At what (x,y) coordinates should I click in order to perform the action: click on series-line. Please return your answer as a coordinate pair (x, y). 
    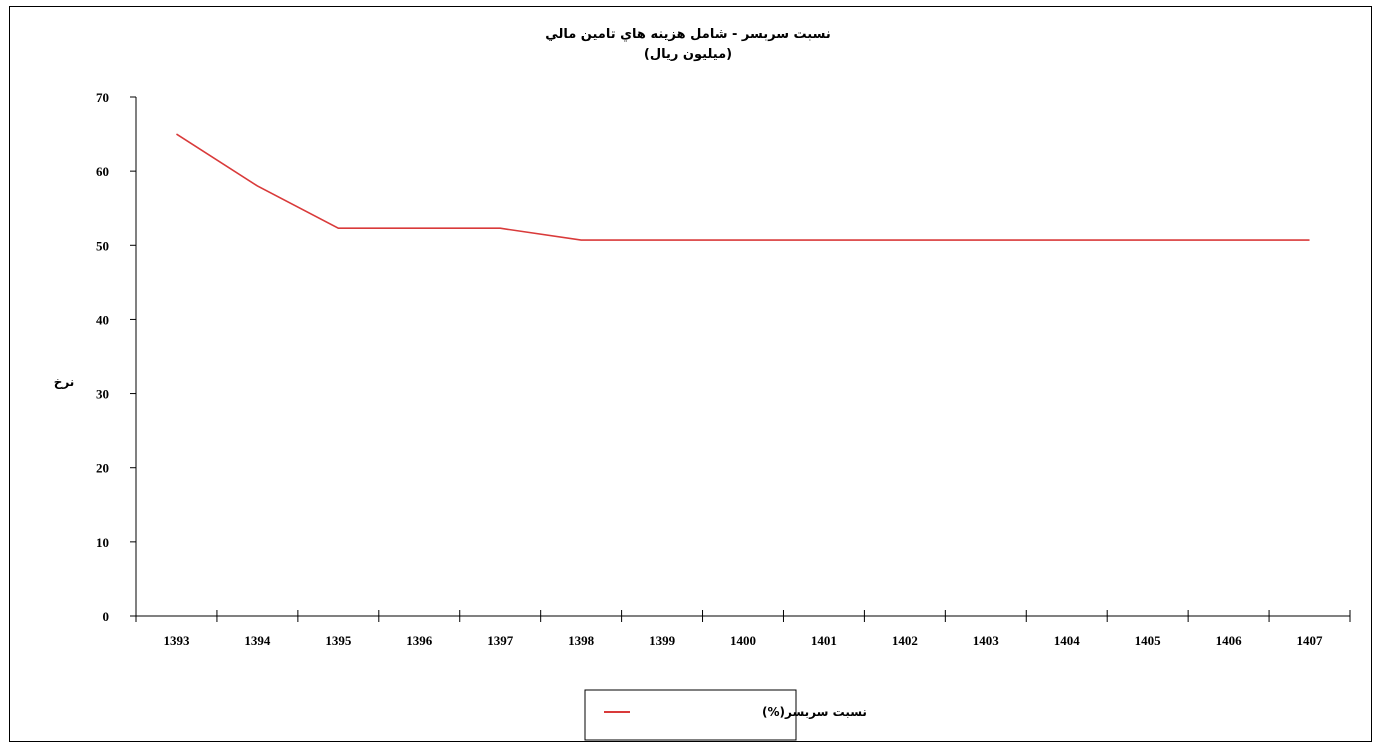
    Looking at the image, I should click on (743, 187).